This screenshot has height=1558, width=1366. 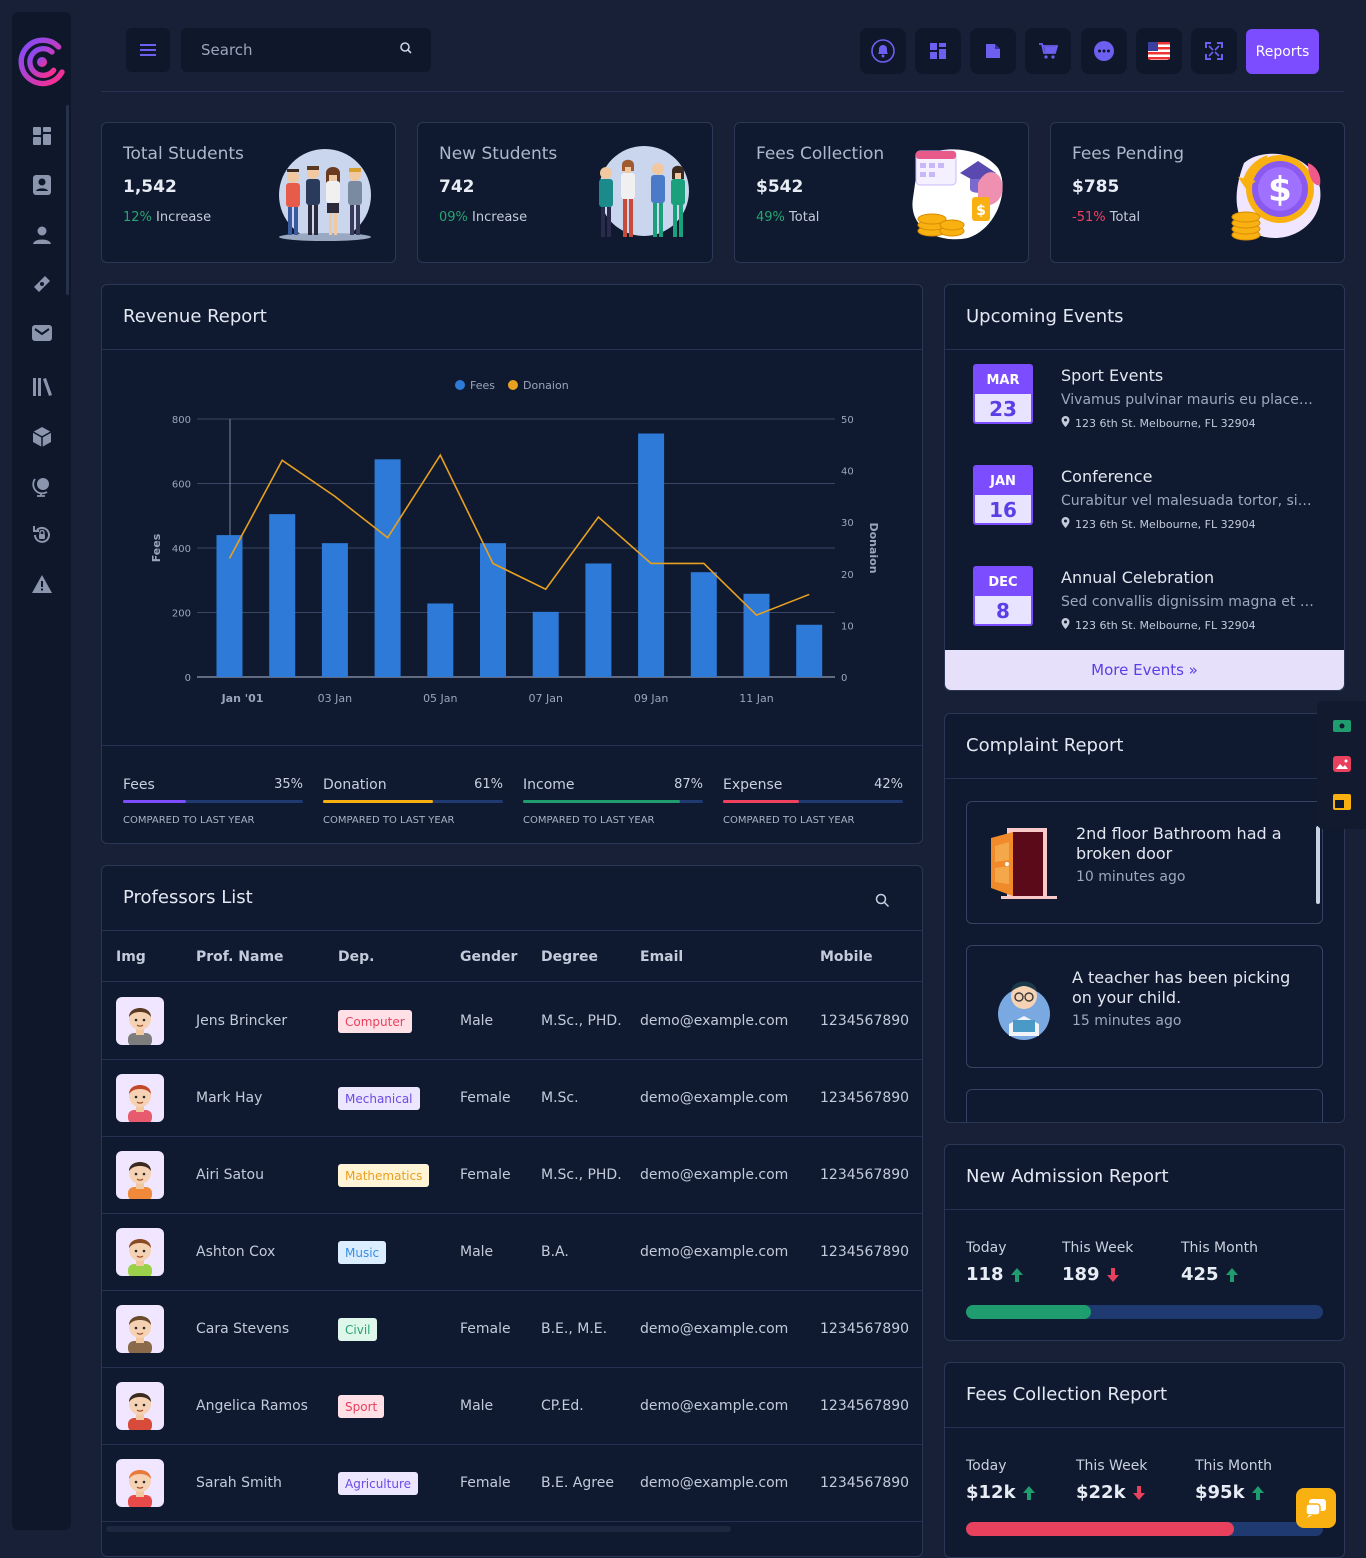 What do you see at coordinates (846, 956) in the screenshot?
I see `column-header: Mobile` at bounding box center [846, 956].